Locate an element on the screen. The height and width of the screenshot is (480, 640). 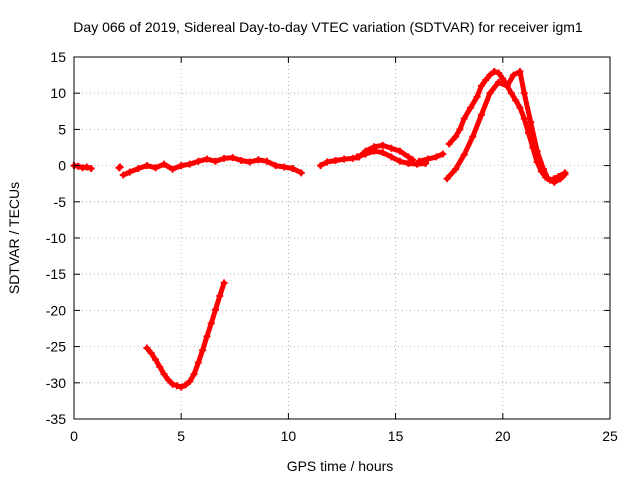
x-tick-label: 5 is located at coordinates (181, 436).